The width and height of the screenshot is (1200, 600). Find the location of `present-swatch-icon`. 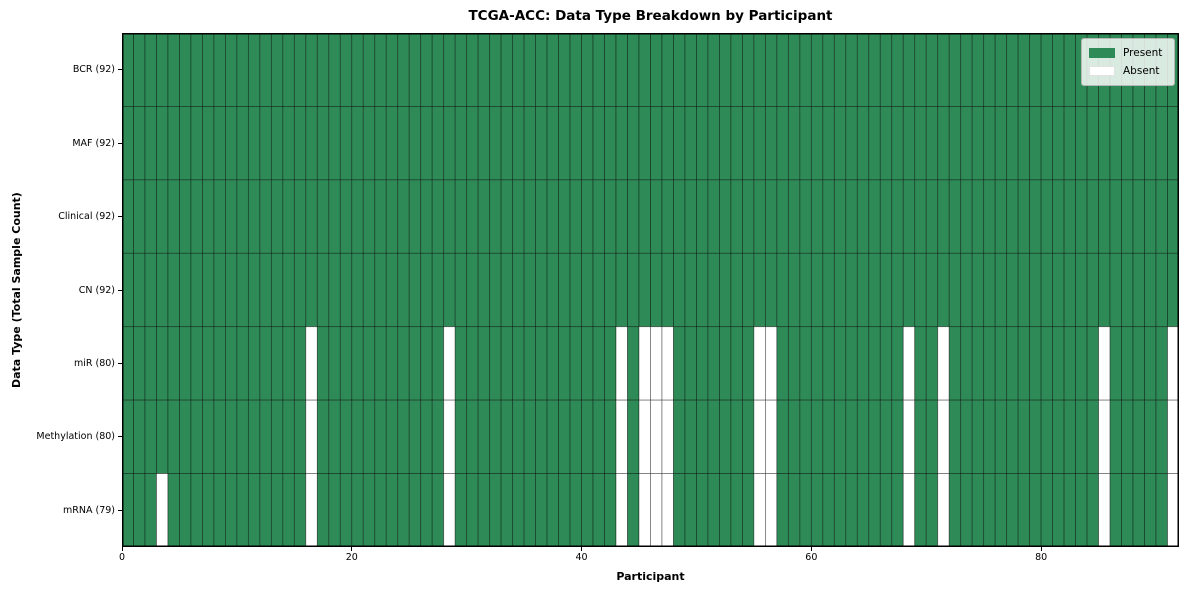

present-swatch-icon is located at coordinates (1102, 53).